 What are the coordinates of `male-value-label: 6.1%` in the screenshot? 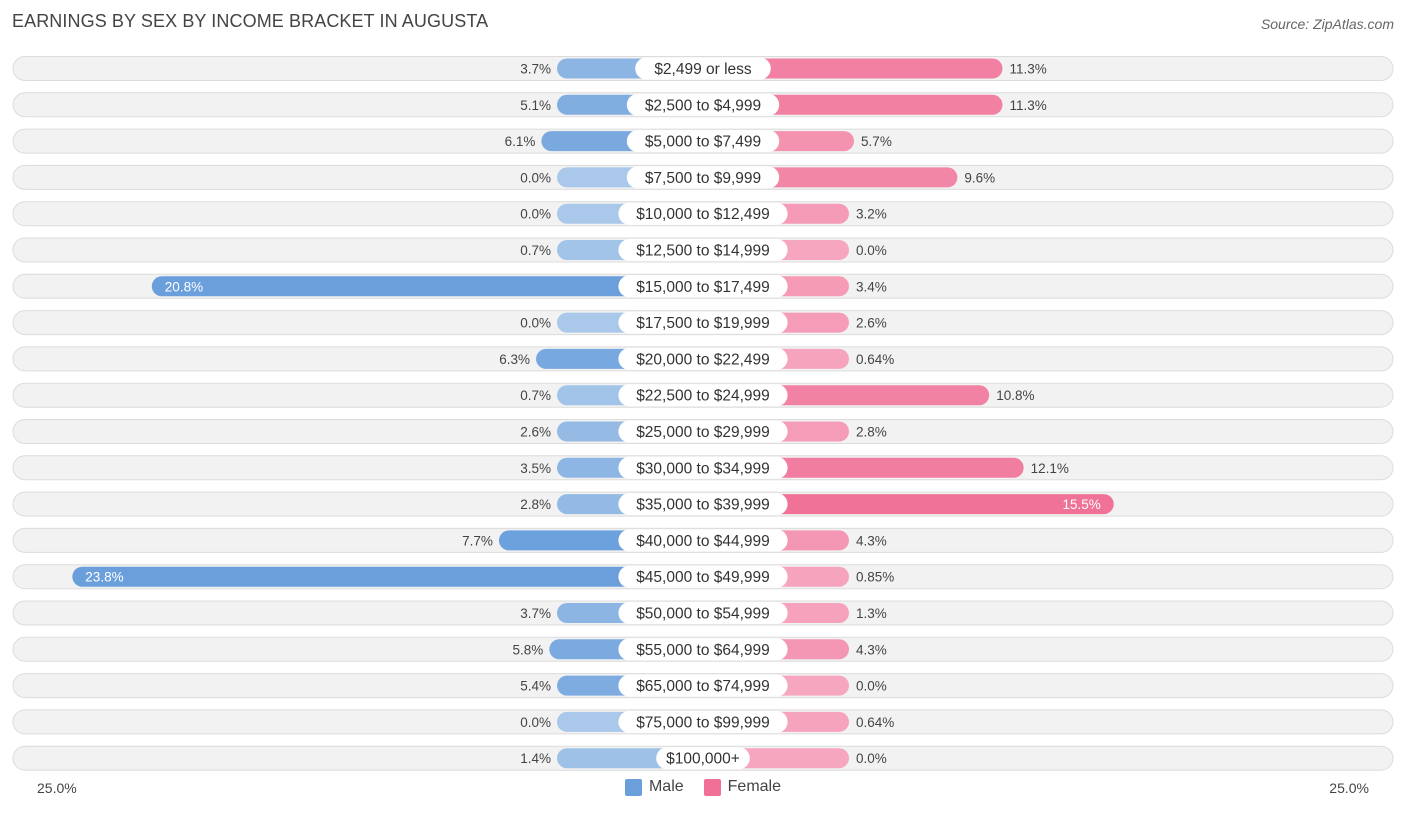 It's located at (520, 141).